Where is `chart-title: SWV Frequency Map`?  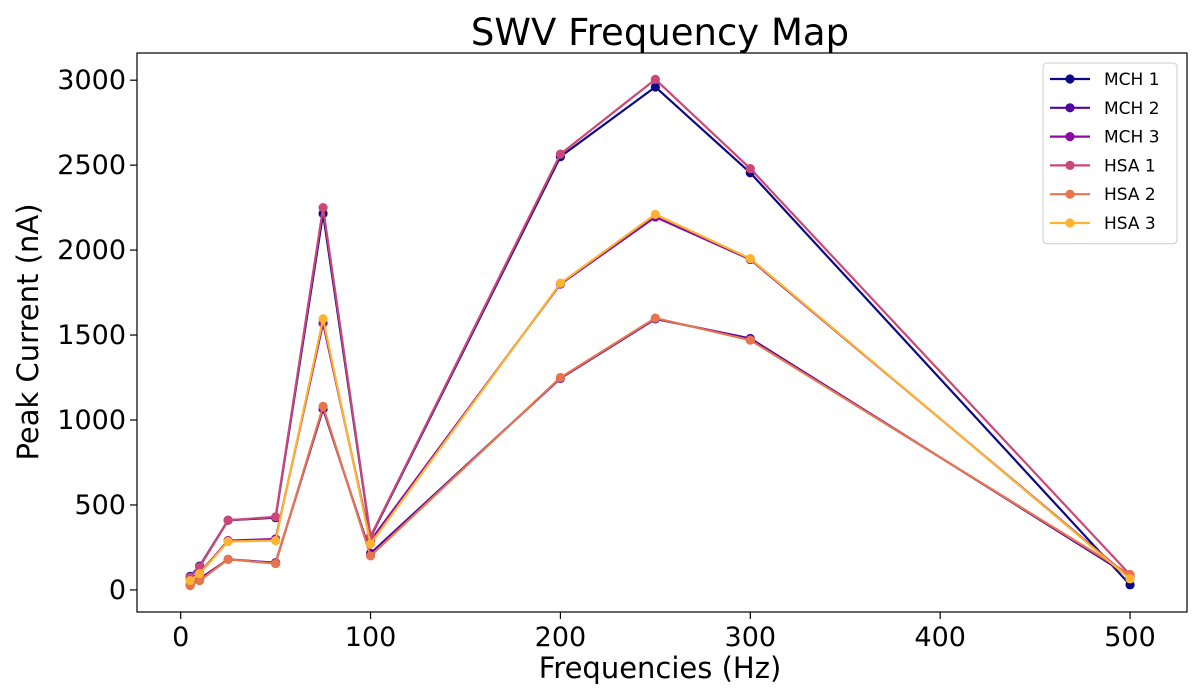
chart-title: SWV Frequency Map is located at coordinates (660, 32).